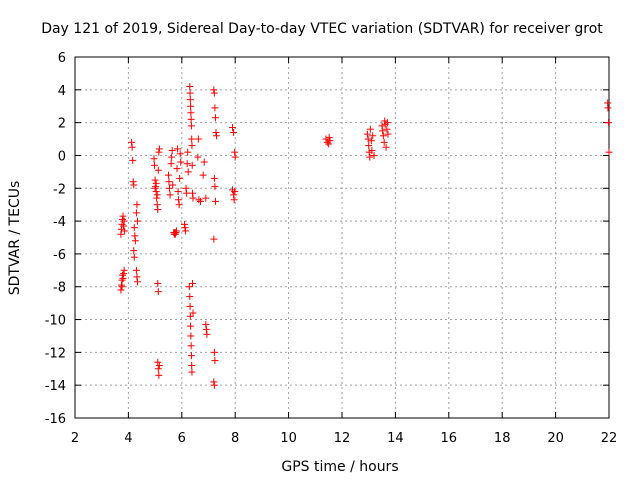  What do you see at coordinates (395, 438) in the screenshot?
I see `x-tick-label: 14` at bounding box center [395, 438].